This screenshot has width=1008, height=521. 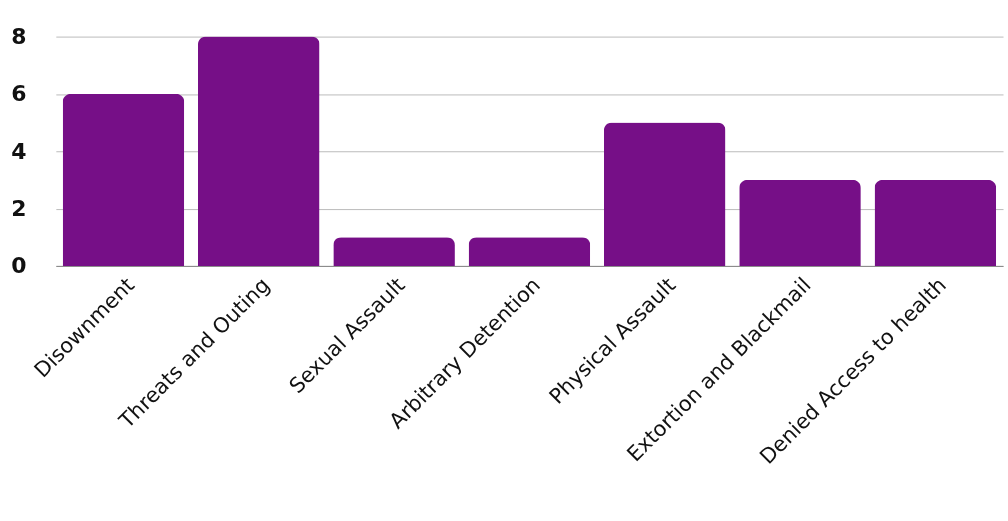 What do you see at coordinates (19, 266) in the screenshot?
I see `y-tick-label: 0` at bounding box center [19, 266].